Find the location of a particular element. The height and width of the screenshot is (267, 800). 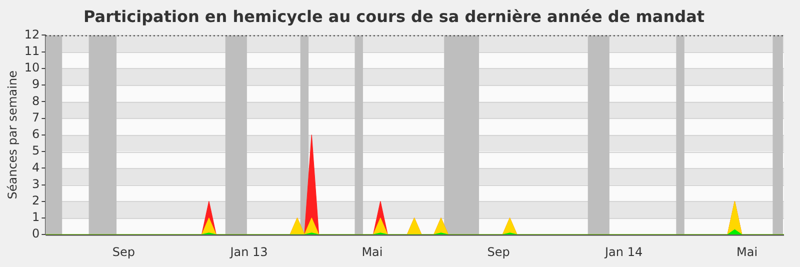

y-tick-label: 5 is located at coordinates (36, 151).